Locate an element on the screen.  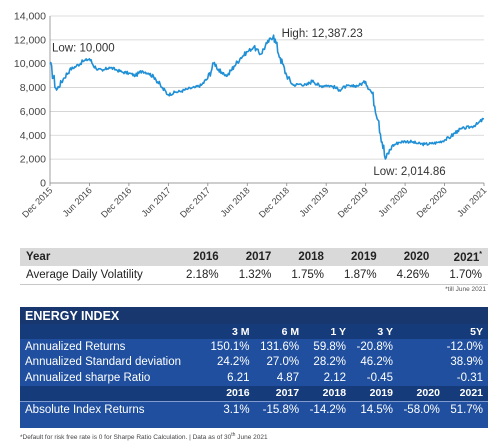
volatility-note: *till June 2021 is located at coordinates (465, 289).